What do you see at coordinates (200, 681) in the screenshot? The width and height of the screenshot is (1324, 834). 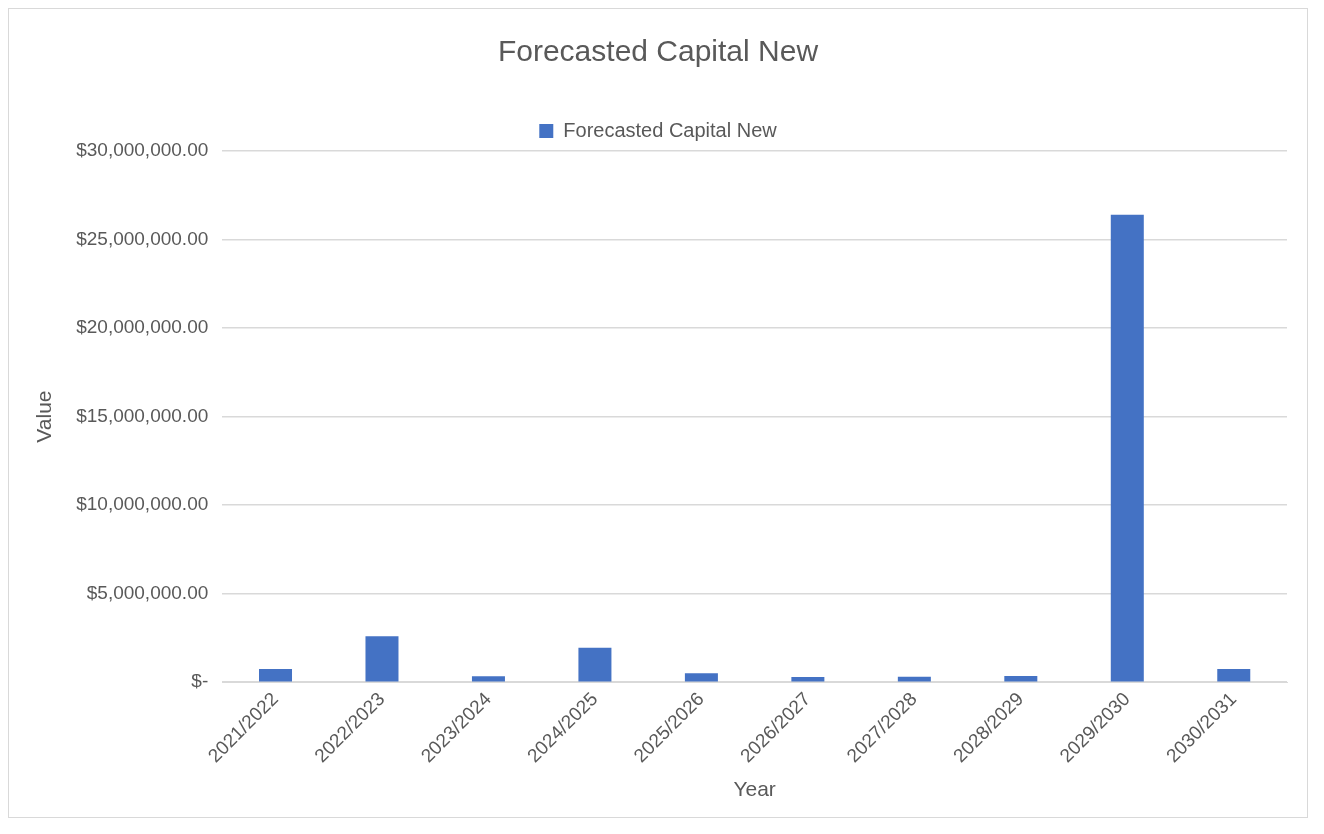 I see `y-tick-label: $-` at bounding box center [200, 681].